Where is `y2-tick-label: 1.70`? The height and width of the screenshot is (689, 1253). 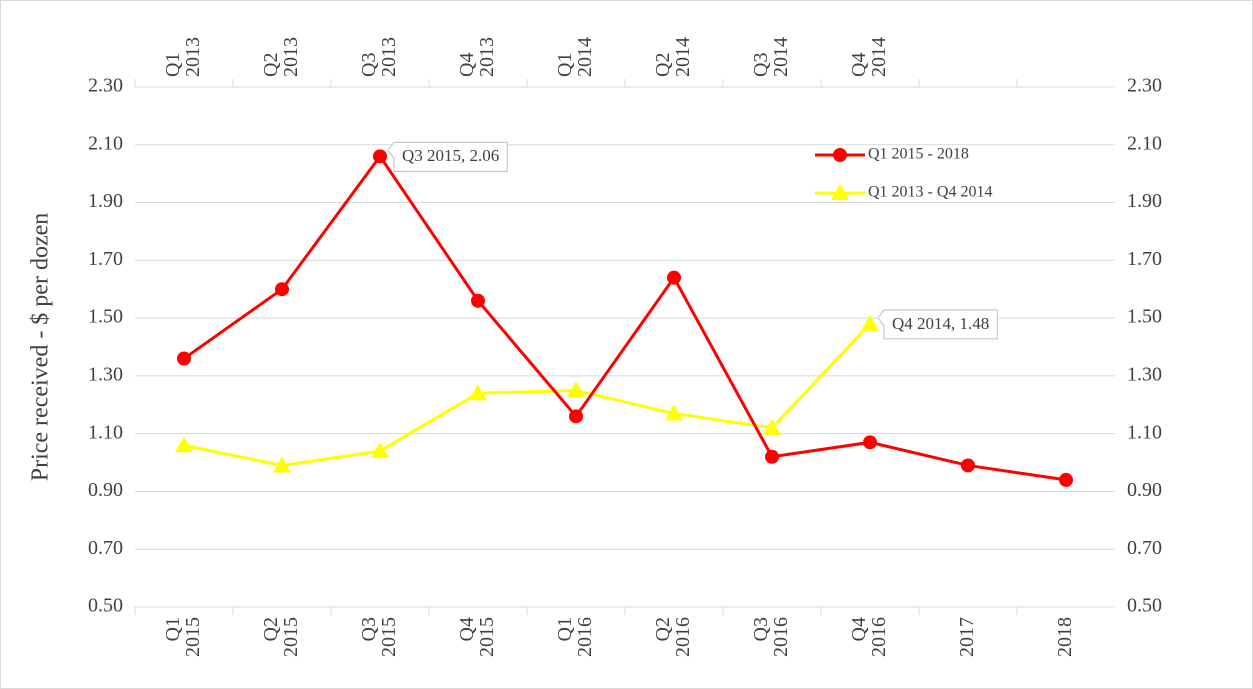 y2-tick-label: 1.70 is located at coordinates (1144, 259).